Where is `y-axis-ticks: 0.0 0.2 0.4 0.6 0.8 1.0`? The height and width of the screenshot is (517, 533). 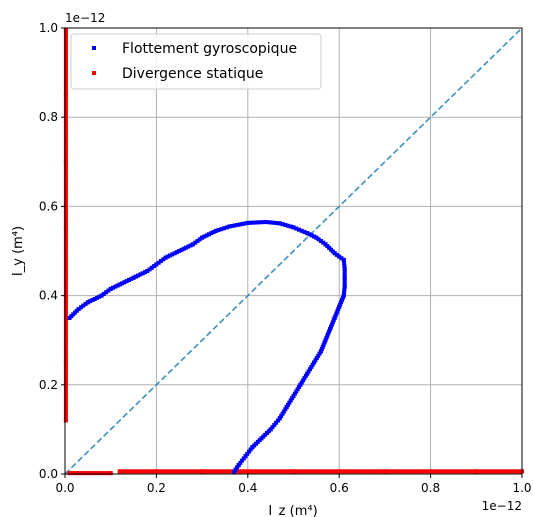
y-axis-ticks: 0.0 0.2 0.4 0.6 0.8 1.0 is located at coordinates (52, 251).